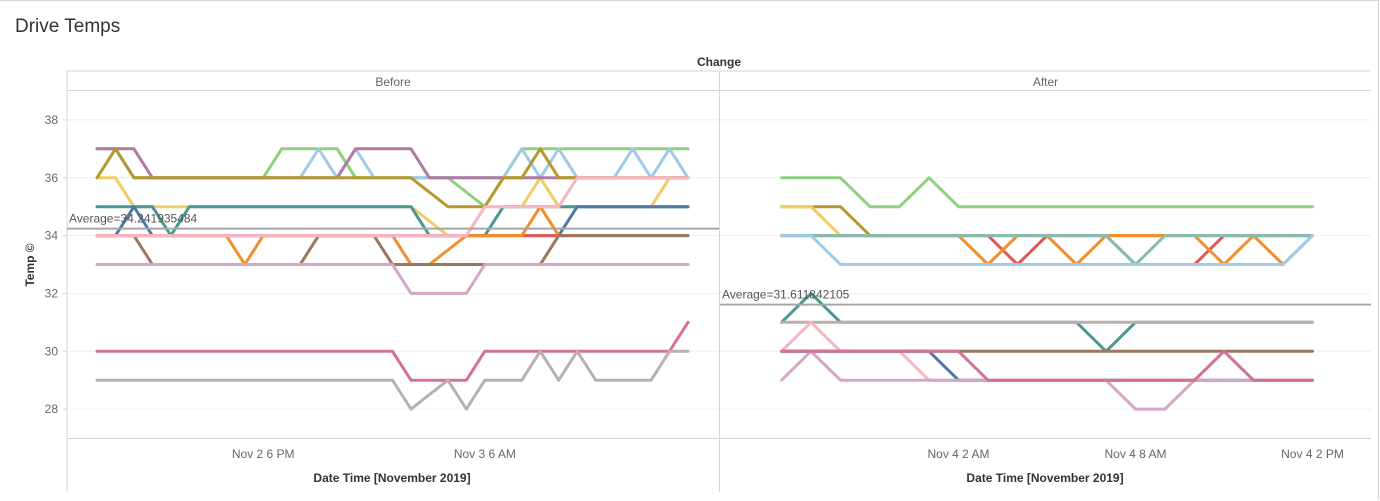 The height and width of the screenshot is (501, 1380). Describe the element at coordinates (30, 264) in the screenshot. I see `y-axis-label: Temp ©` at that location.